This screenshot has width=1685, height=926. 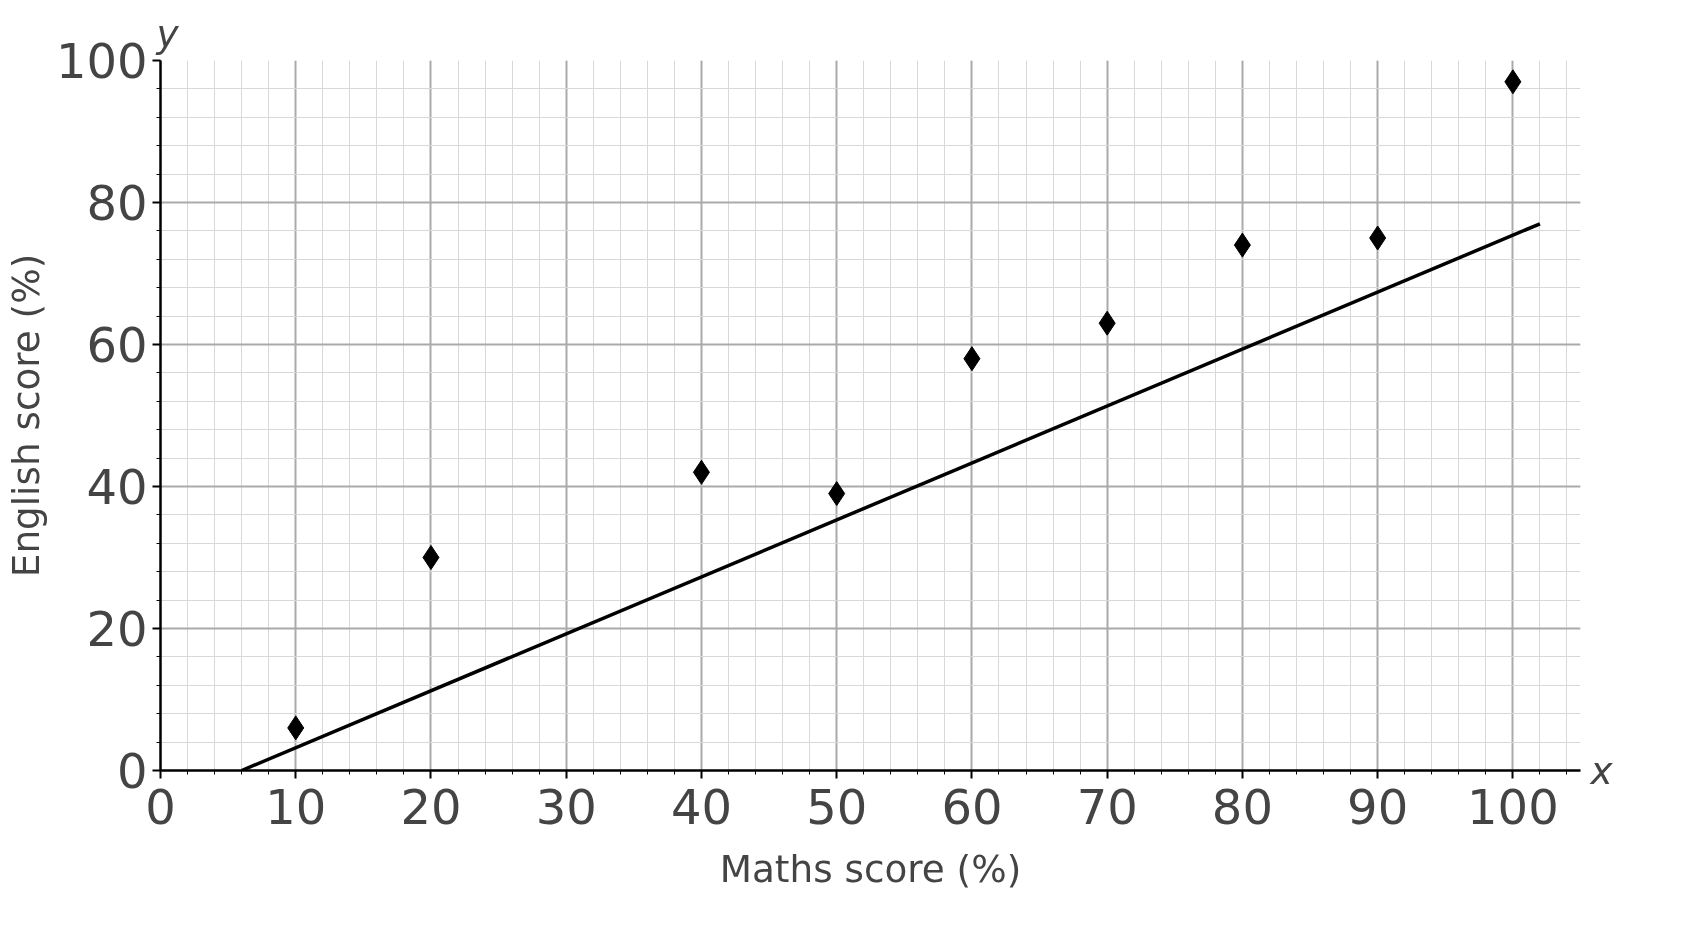 I want to click on y-tick-label: 80, so click(x=117, y=203).